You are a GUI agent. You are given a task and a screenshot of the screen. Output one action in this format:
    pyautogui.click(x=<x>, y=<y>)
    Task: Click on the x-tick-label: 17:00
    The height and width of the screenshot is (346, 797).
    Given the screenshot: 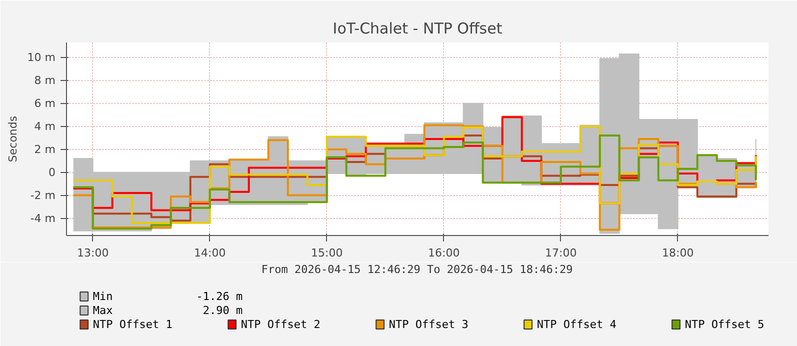 What is the action you would take?
    pyautogui.click(x=561, y=253)
    